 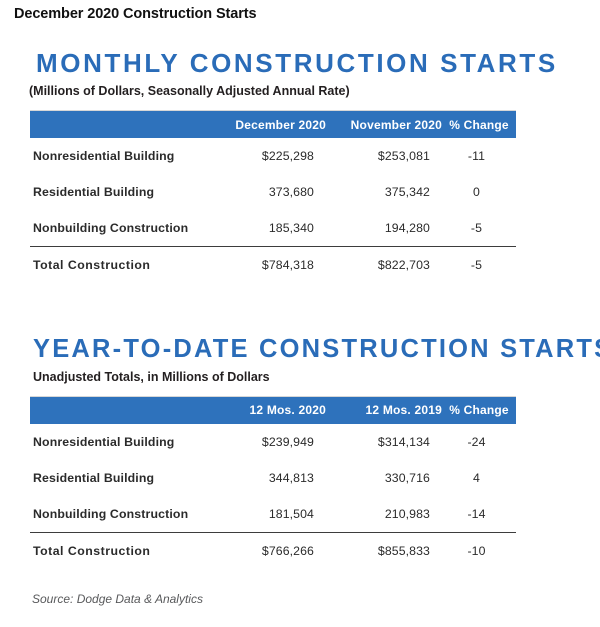 What do you see at coordinates (407, 513) in the screenshot?
I see `cell-period-2: 210,983` at bounding box center [407, 513].